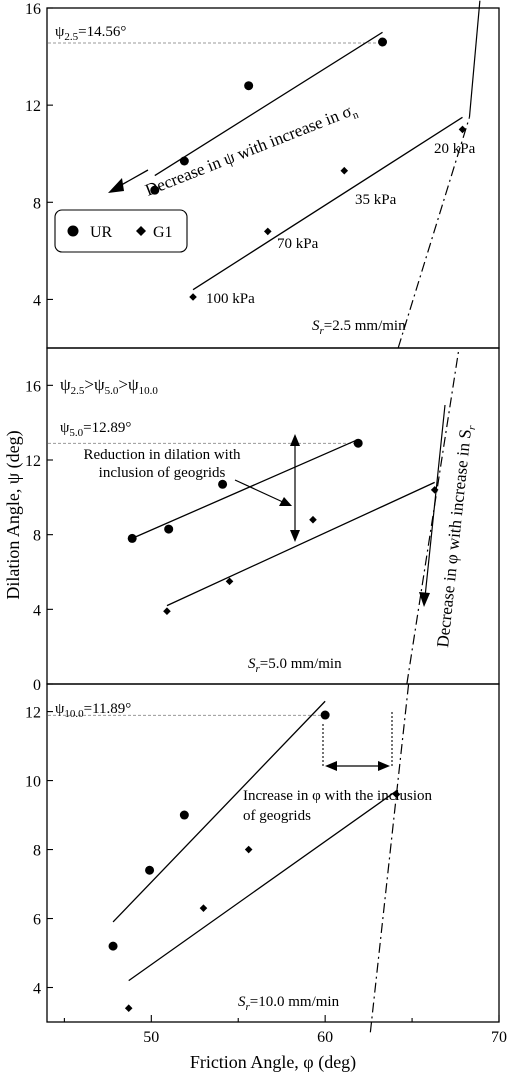  Describe the element at coordinates (230, 299) in the screenshot. I see `pressure-label-100: 100 kPa` at that location.